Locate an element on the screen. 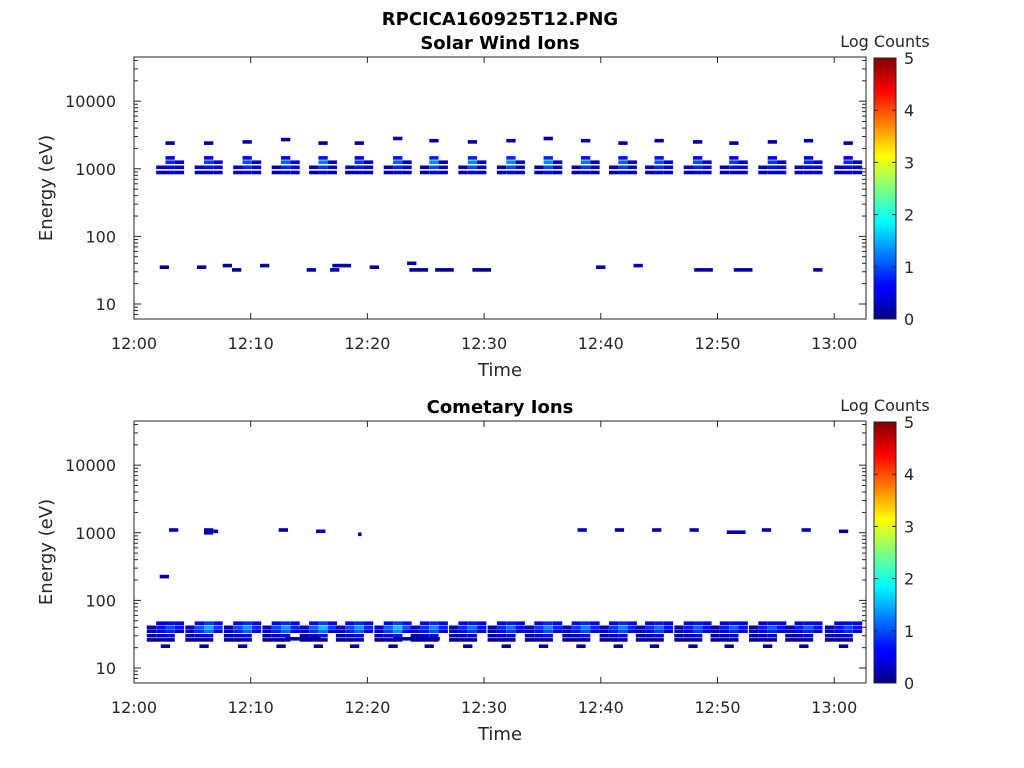 The image size is (1024, 768). x-tick-label: 12:20 is located at coordinates (367, 707).